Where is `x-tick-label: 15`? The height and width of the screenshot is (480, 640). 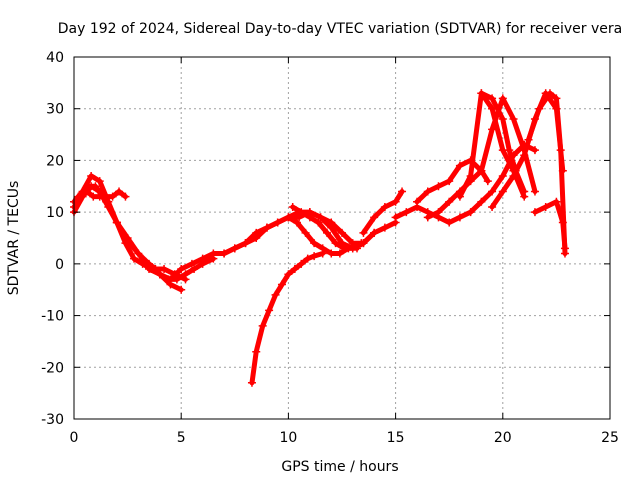 x-tick-label: 15 is located at coordinates (396, 438).